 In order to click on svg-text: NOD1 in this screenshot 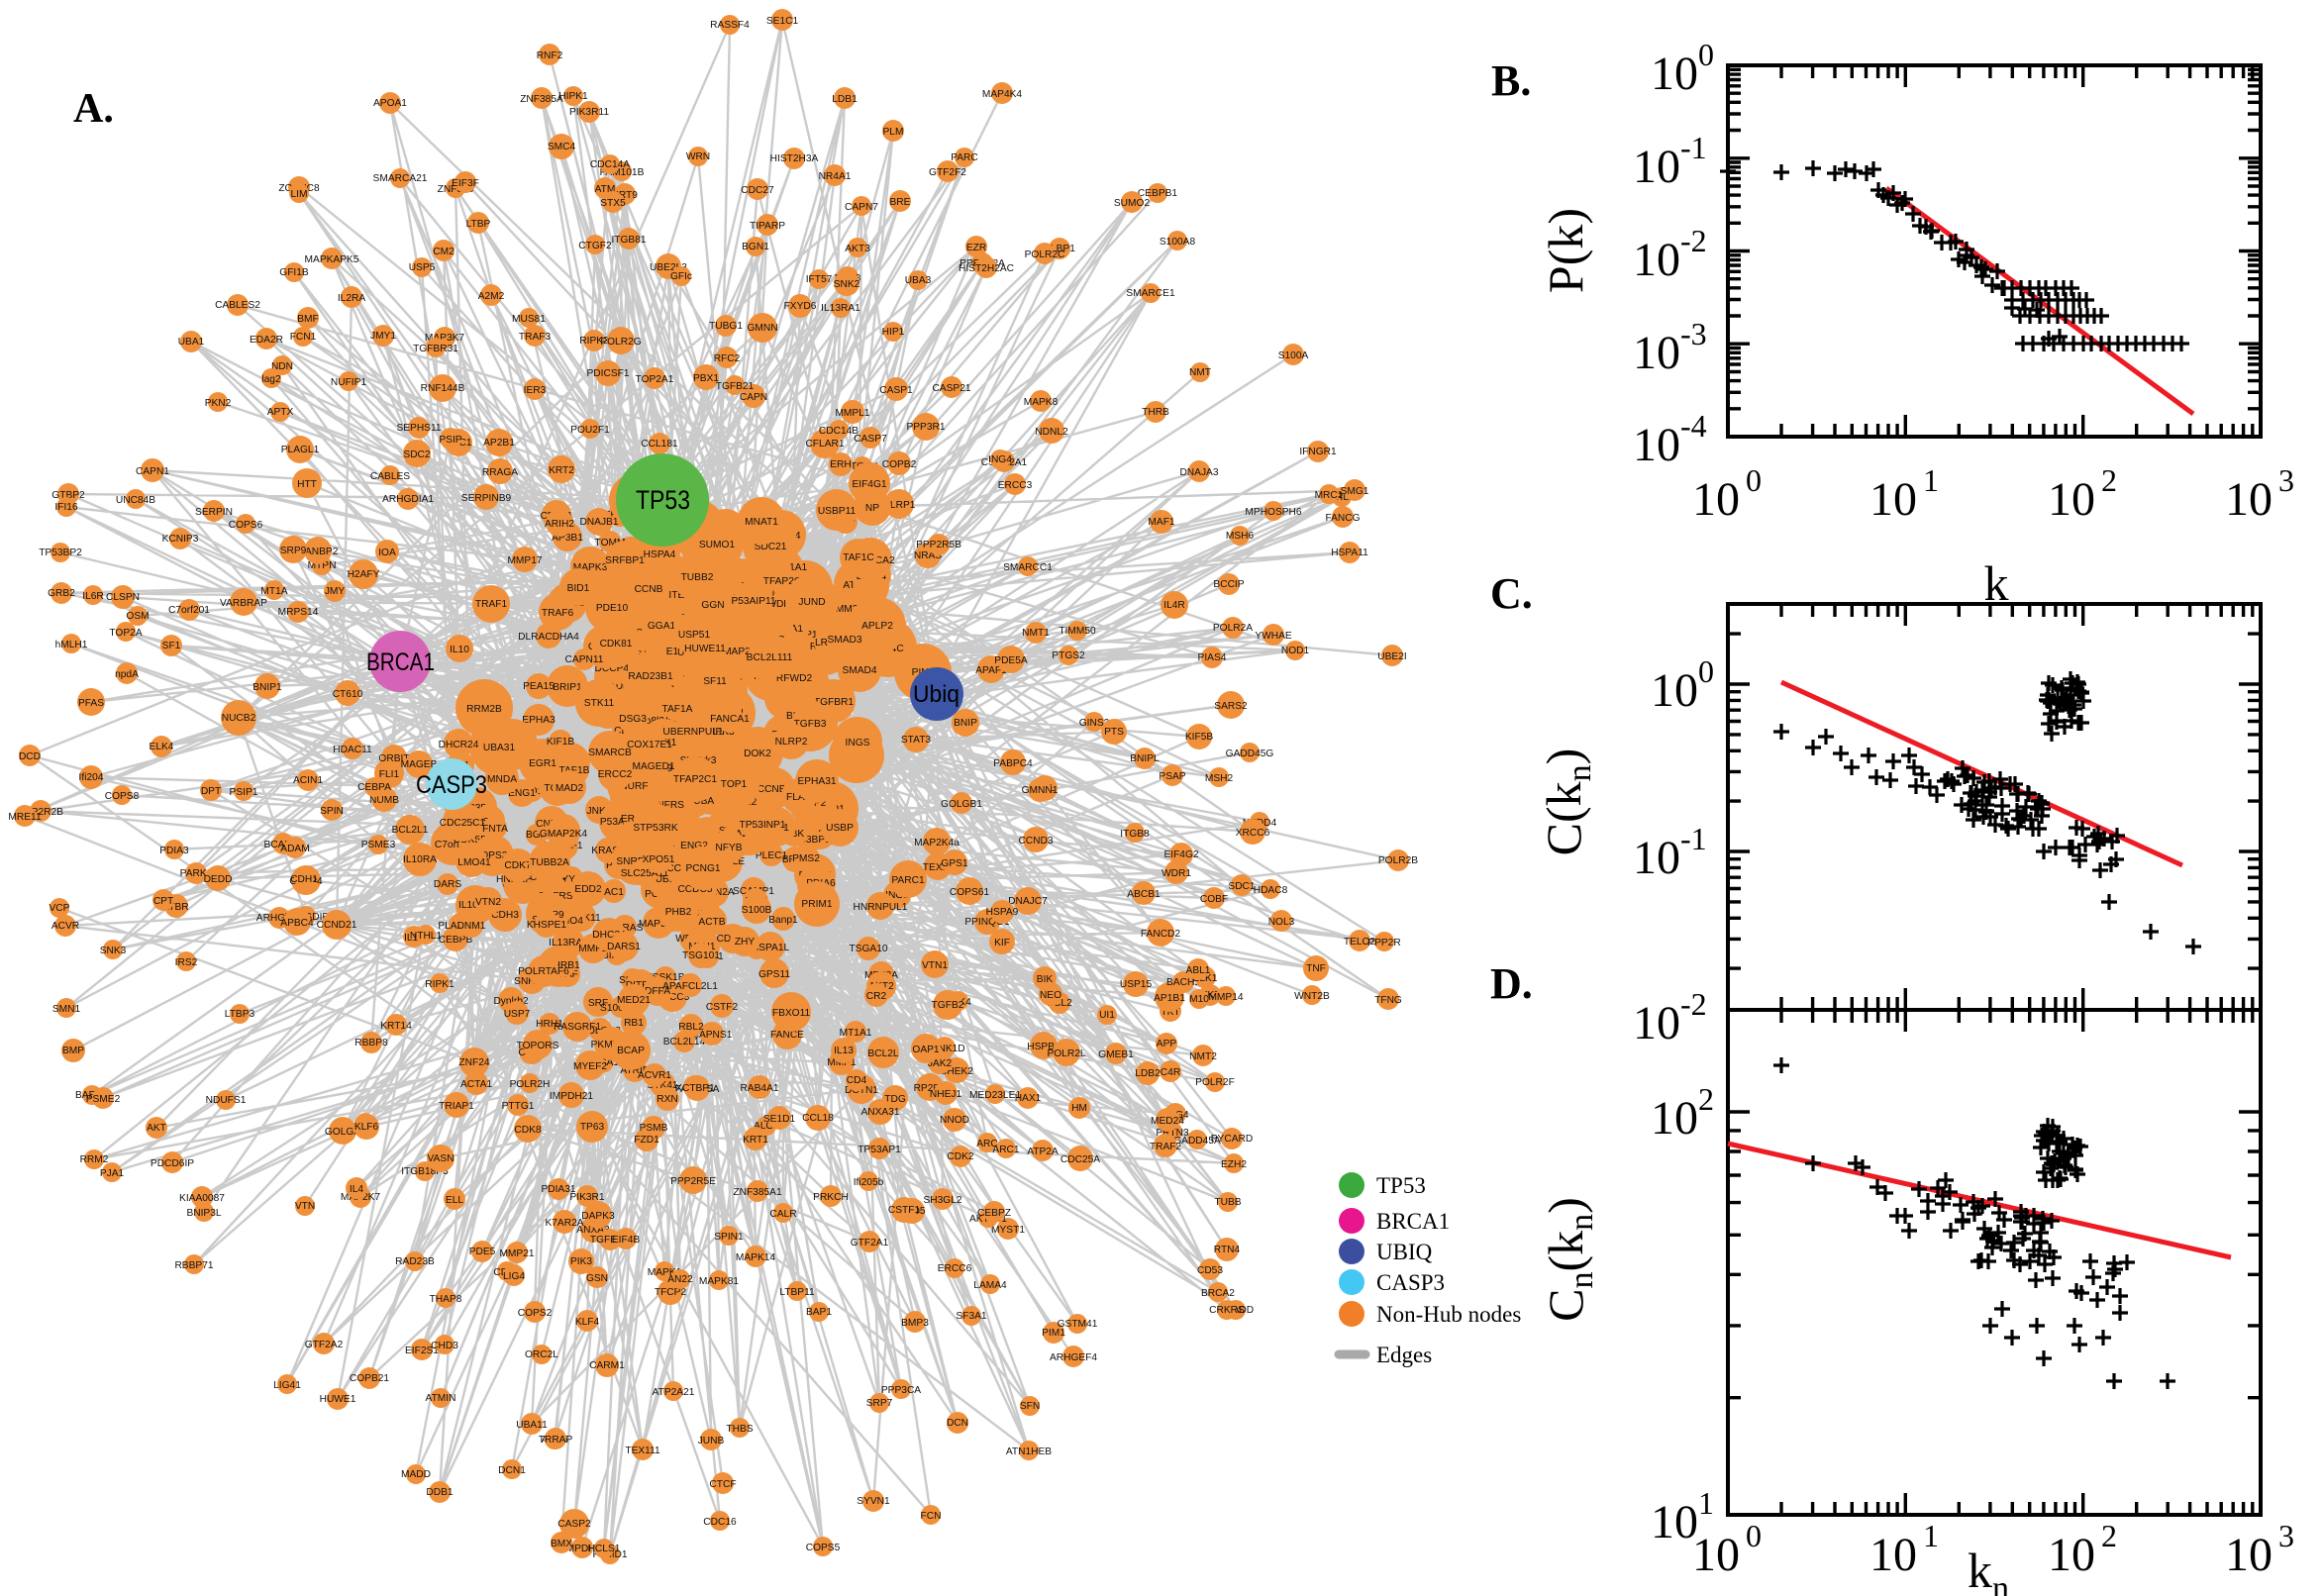, I will do `click(1295, 651)`.